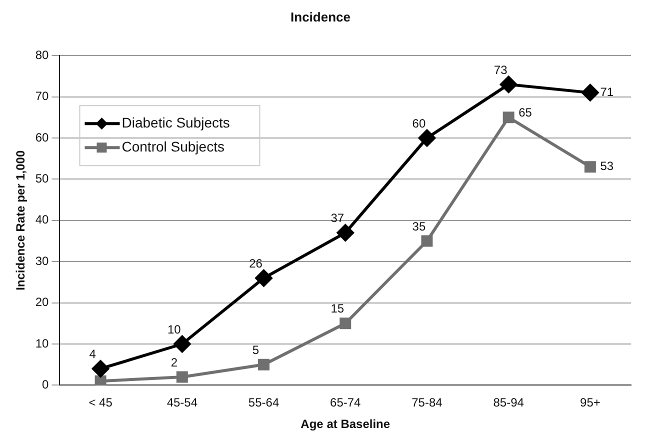 The image size is (661, 441). What do you see at coordinates (419, 226) in the screenshot?
I see `data-label: 35` at bounding box center [419, 226].